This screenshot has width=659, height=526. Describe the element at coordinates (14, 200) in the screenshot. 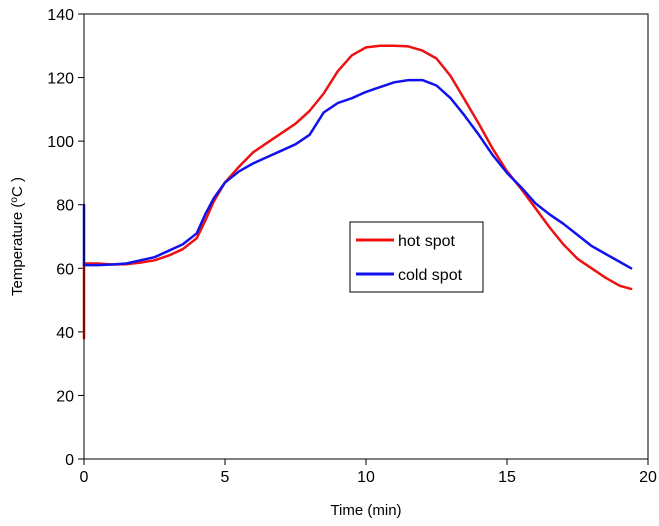

I see `y-axis-title-sup: o` at that location.